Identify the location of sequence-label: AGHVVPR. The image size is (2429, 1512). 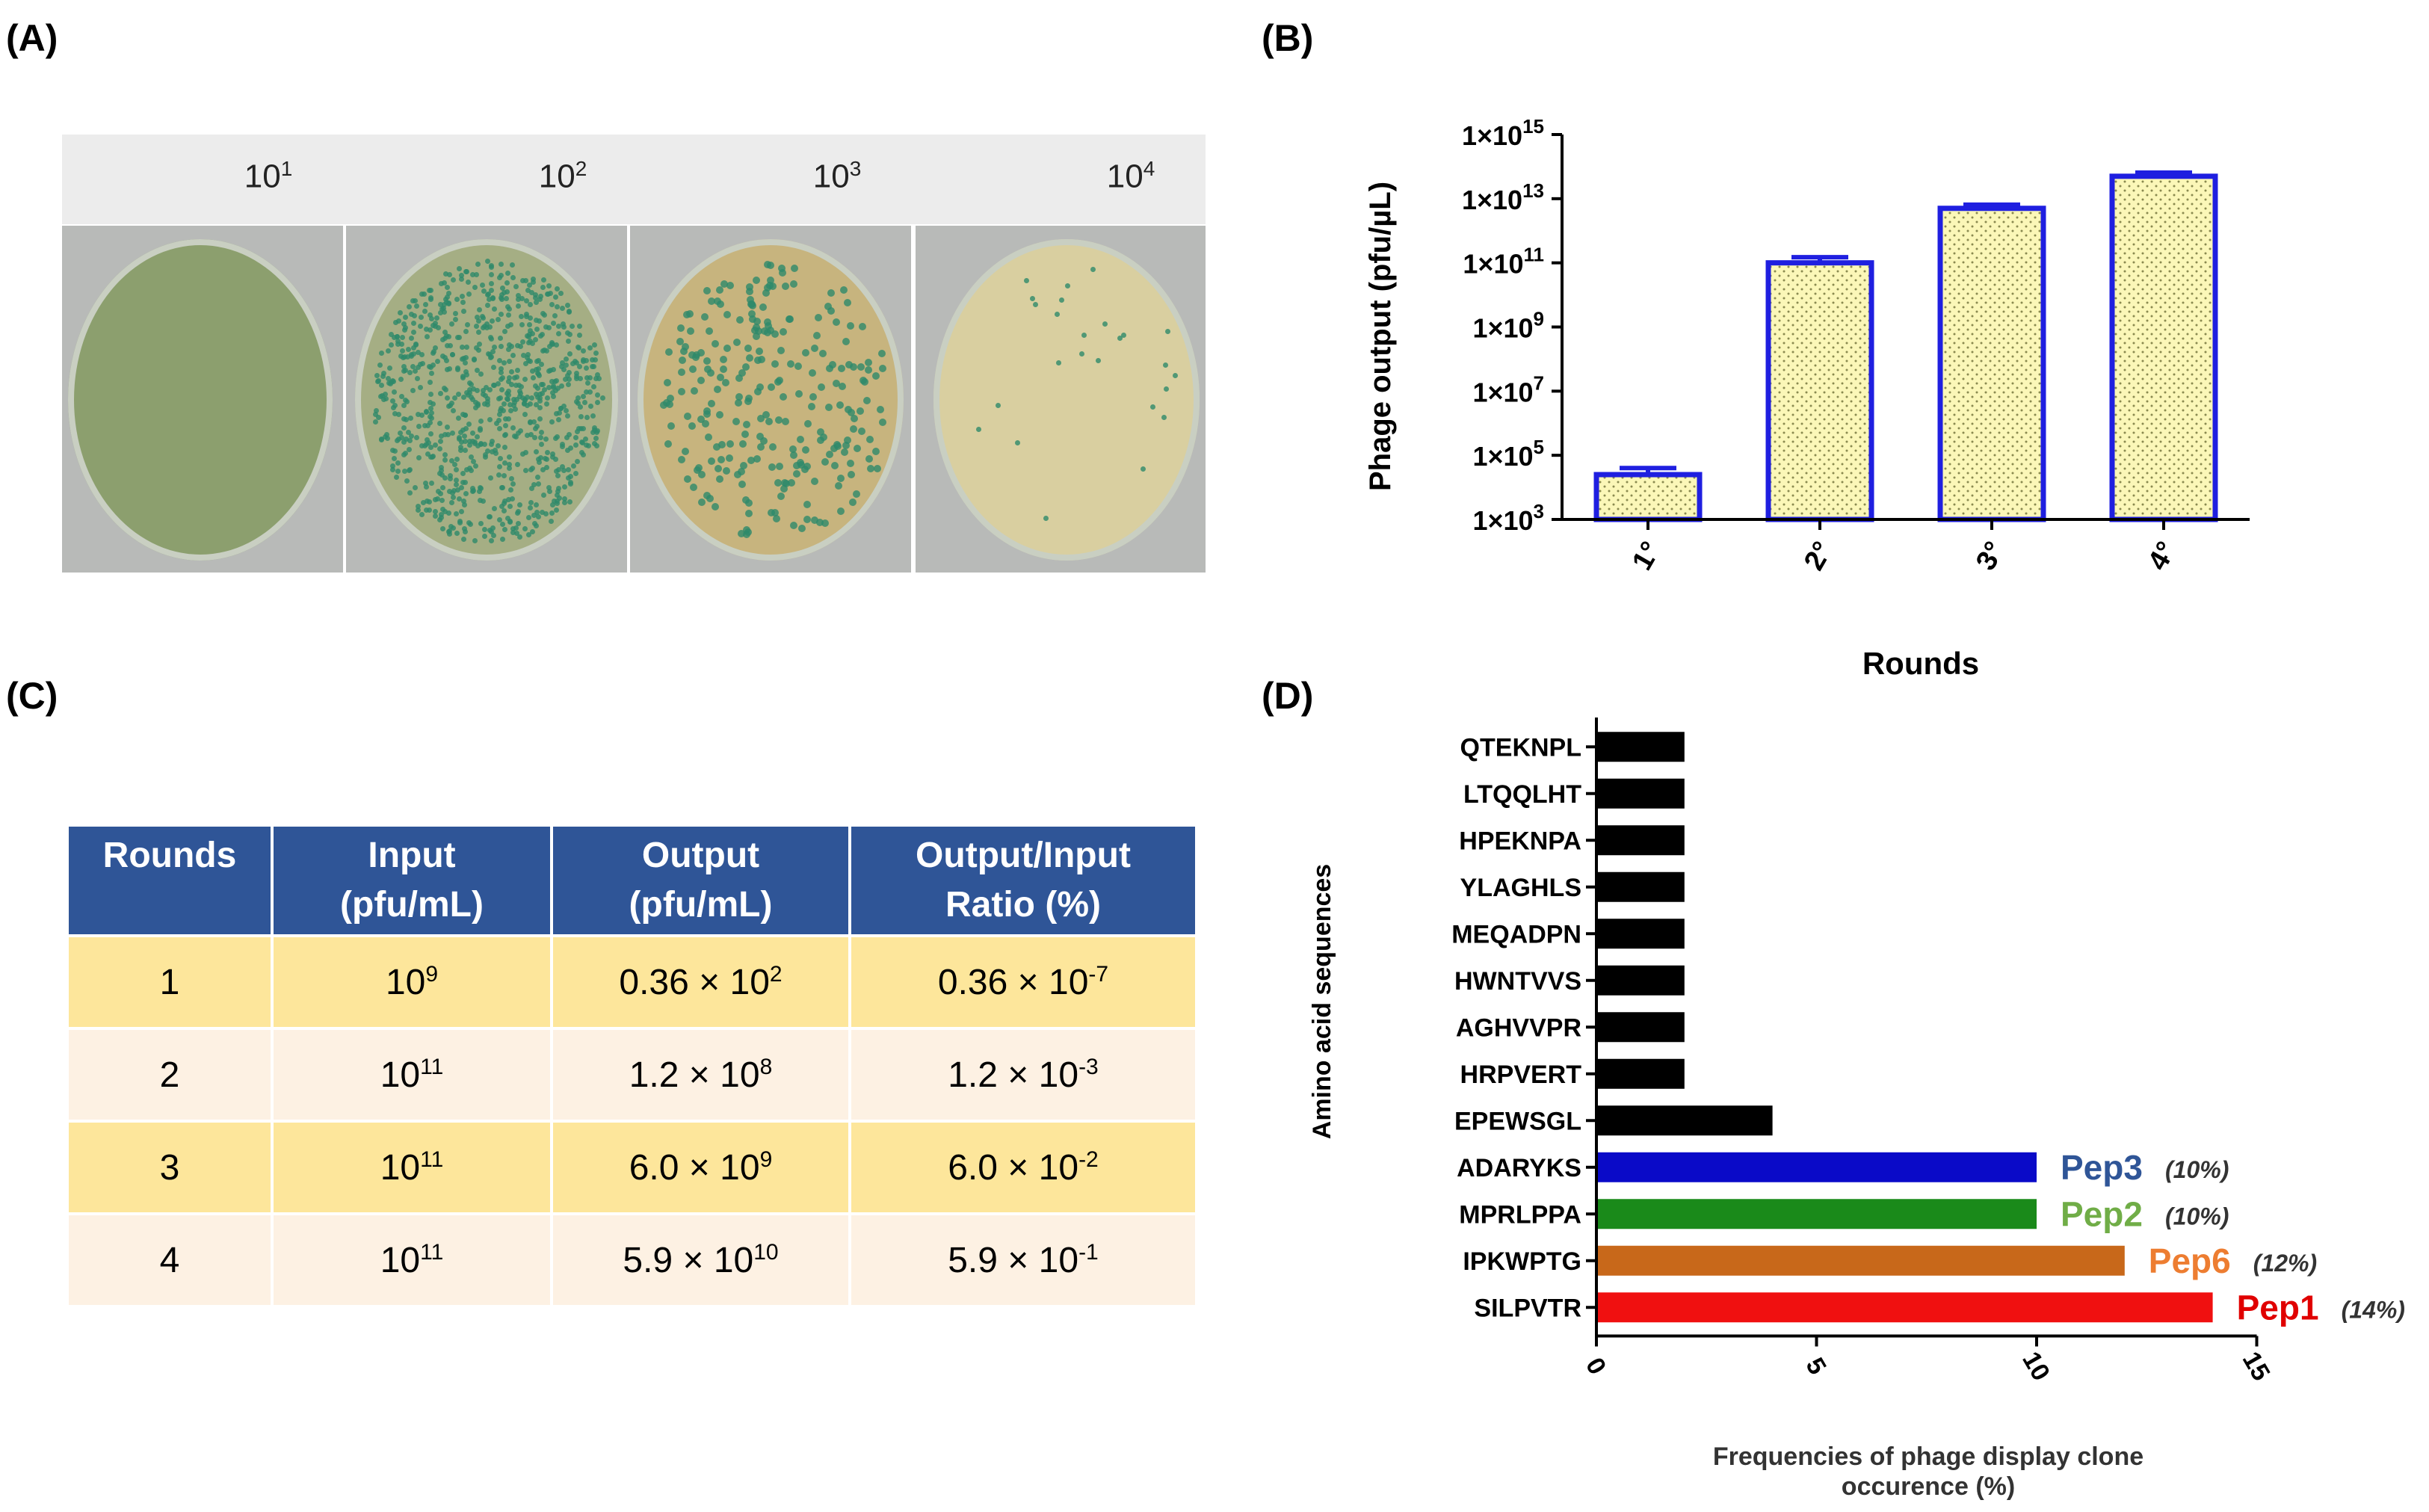
(1518, 1028).